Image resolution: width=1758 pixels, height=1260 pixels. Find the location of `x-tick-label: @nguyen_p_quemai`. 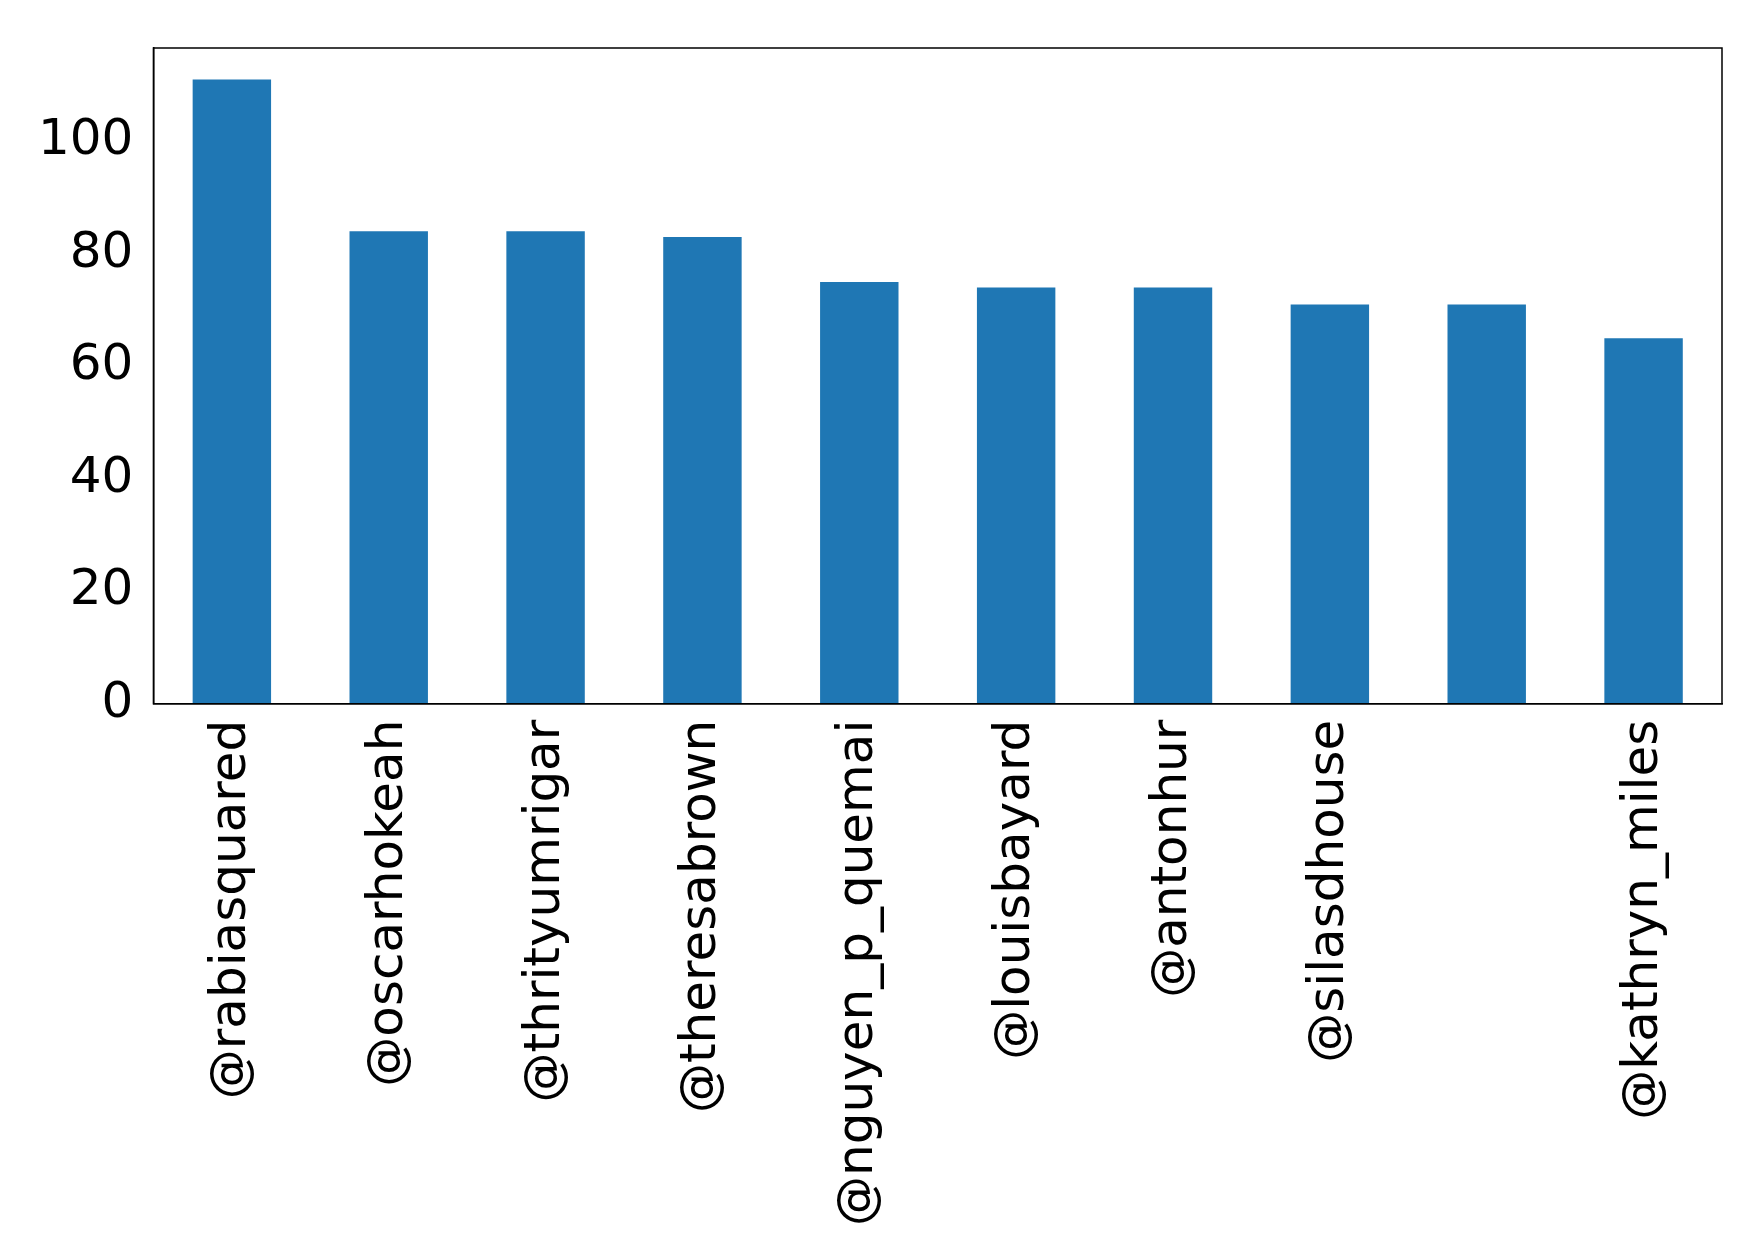

x-tick-label: @nguyen_p_quemai is located at coordinates (855, 972).